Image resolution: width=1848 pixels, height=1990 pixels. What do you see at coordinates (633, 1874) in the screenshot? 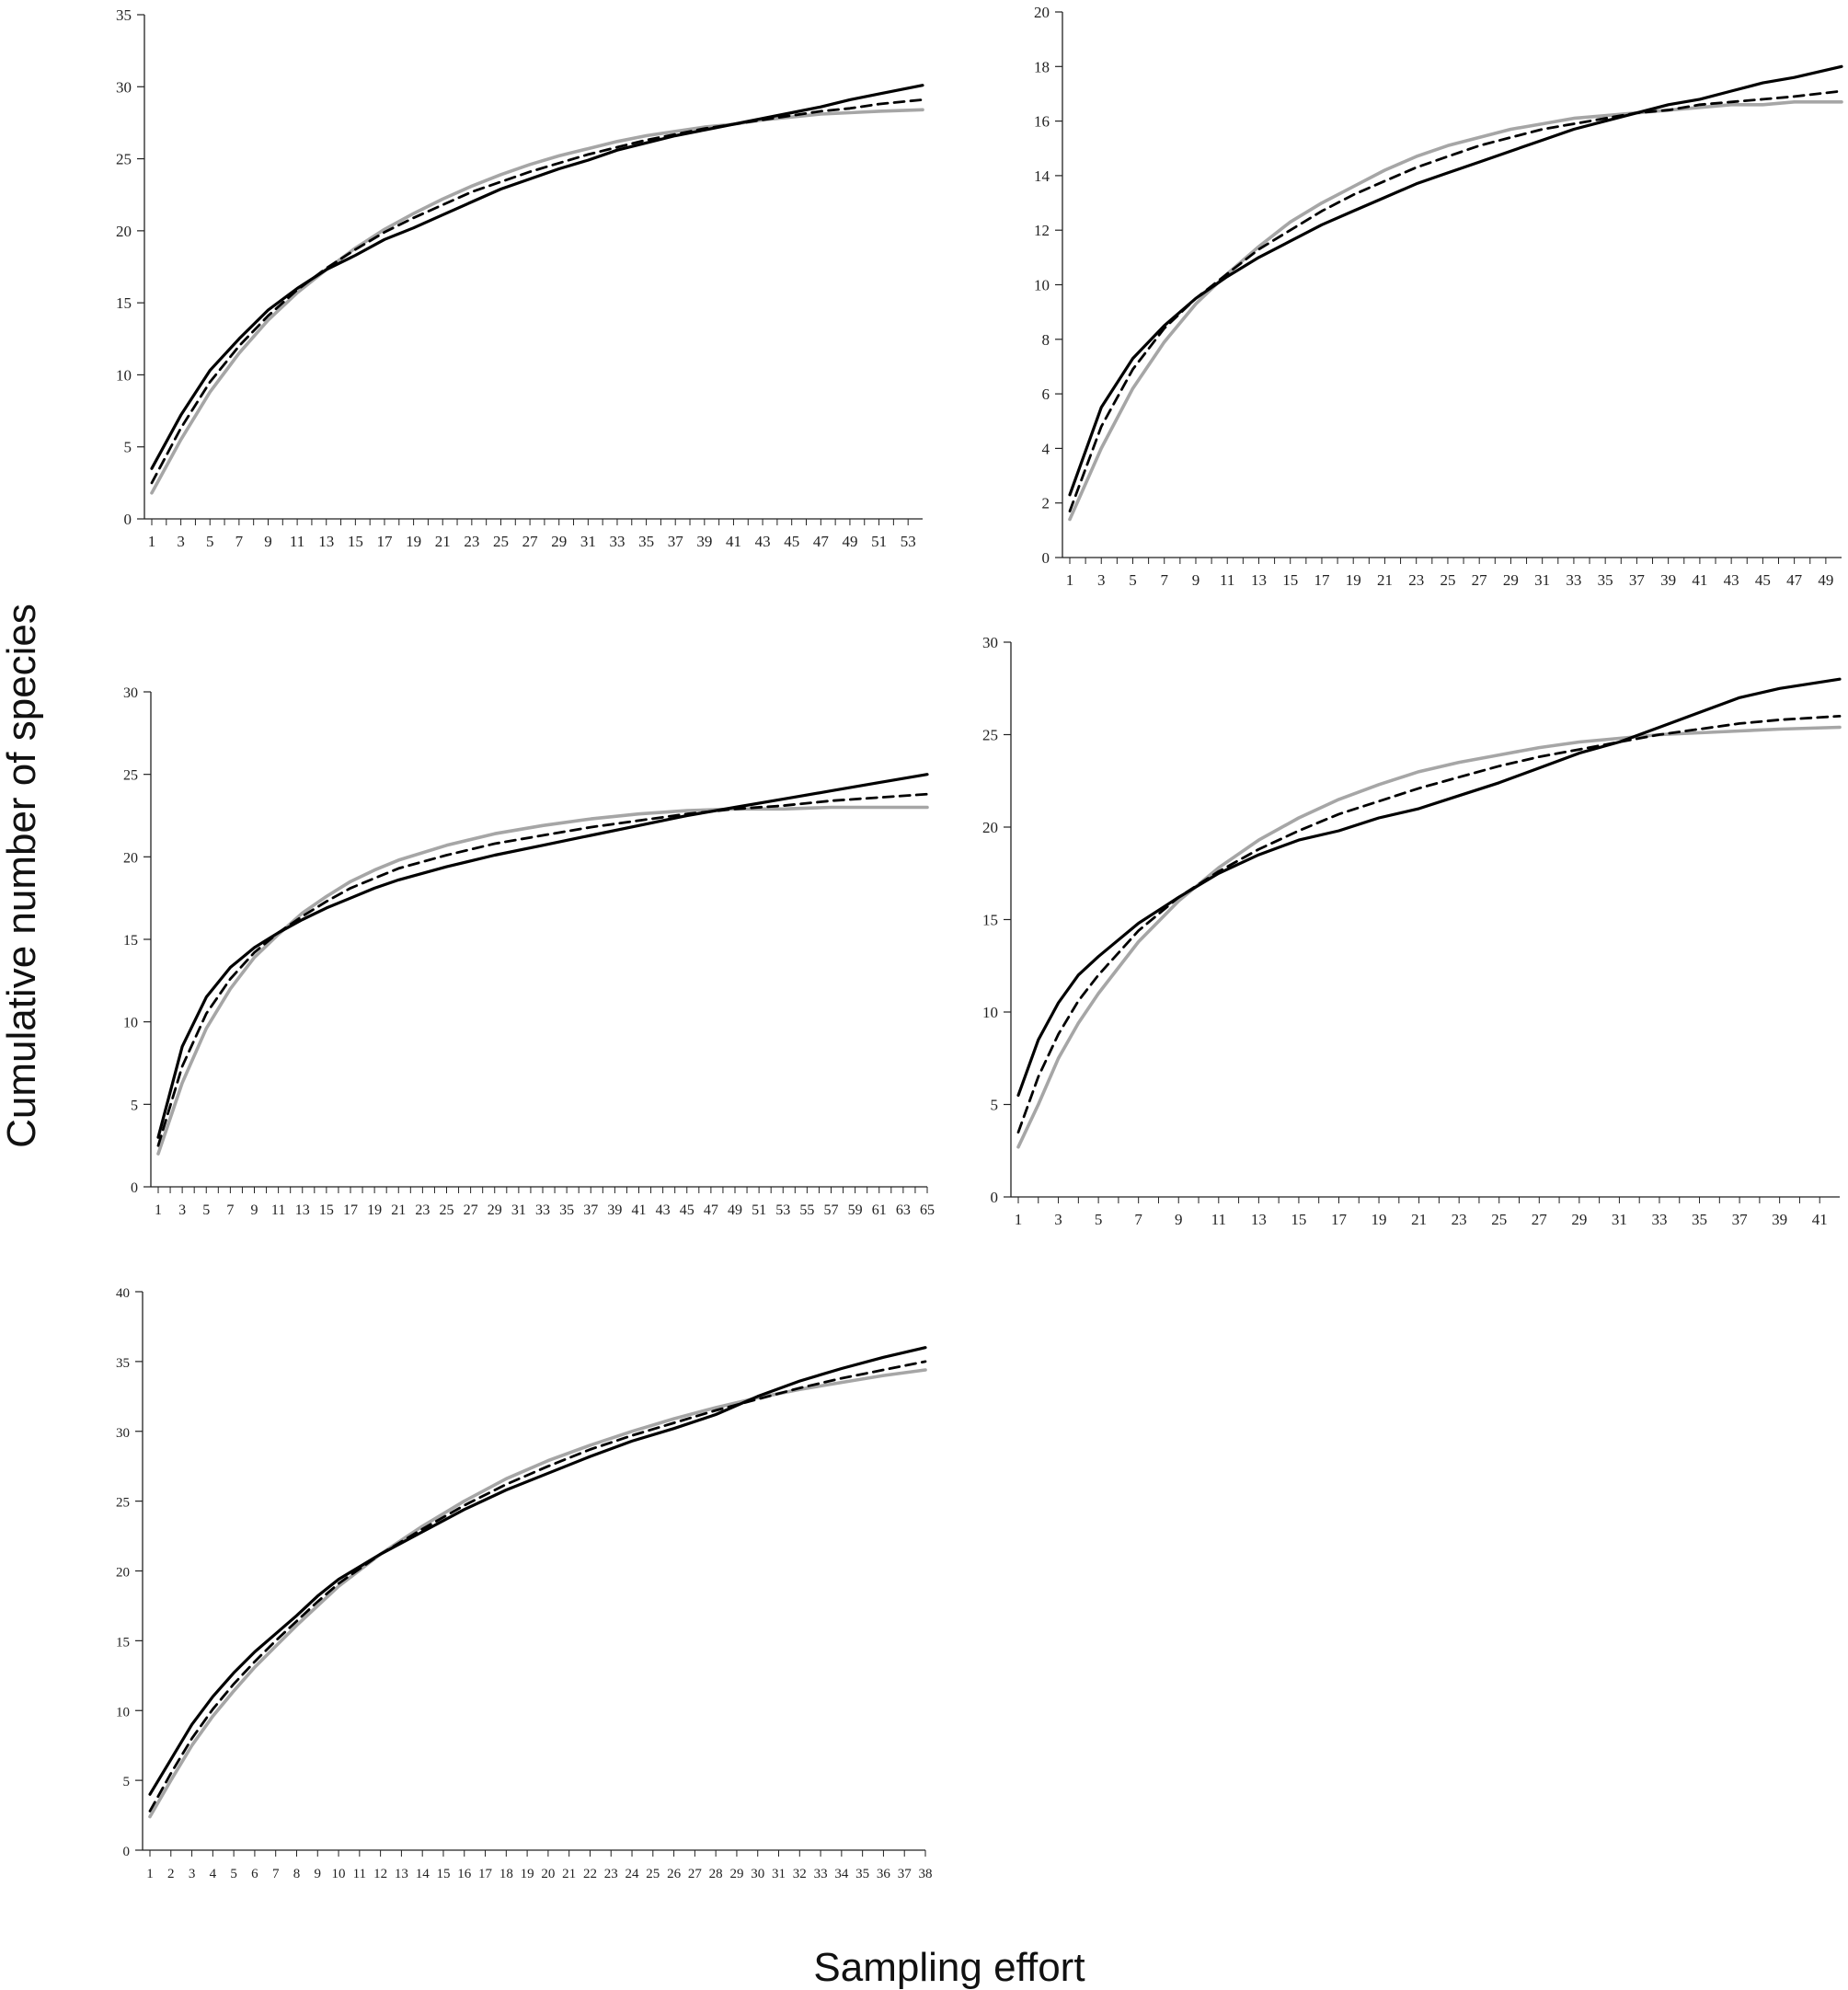
I see `x-tick-label: 24` at bounding box center [633, 1874].